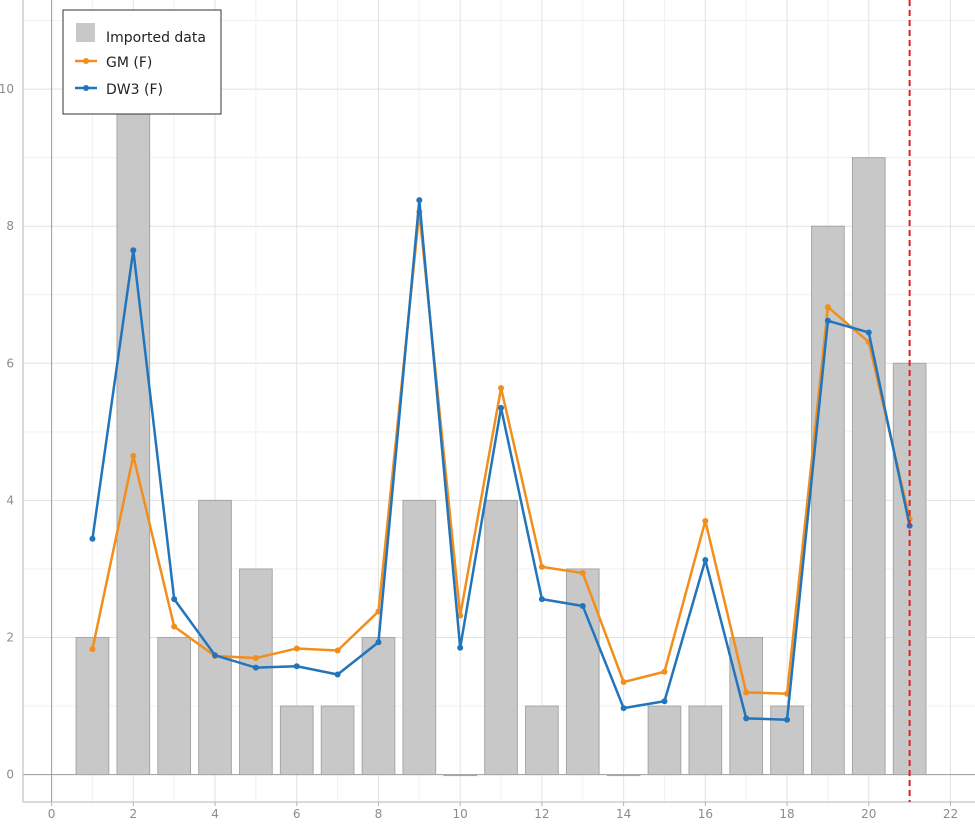  What do you see at coordinates (52, 814) in the screenshot?
I see `x-tick-label: 0` at bounding box center [52, 814].